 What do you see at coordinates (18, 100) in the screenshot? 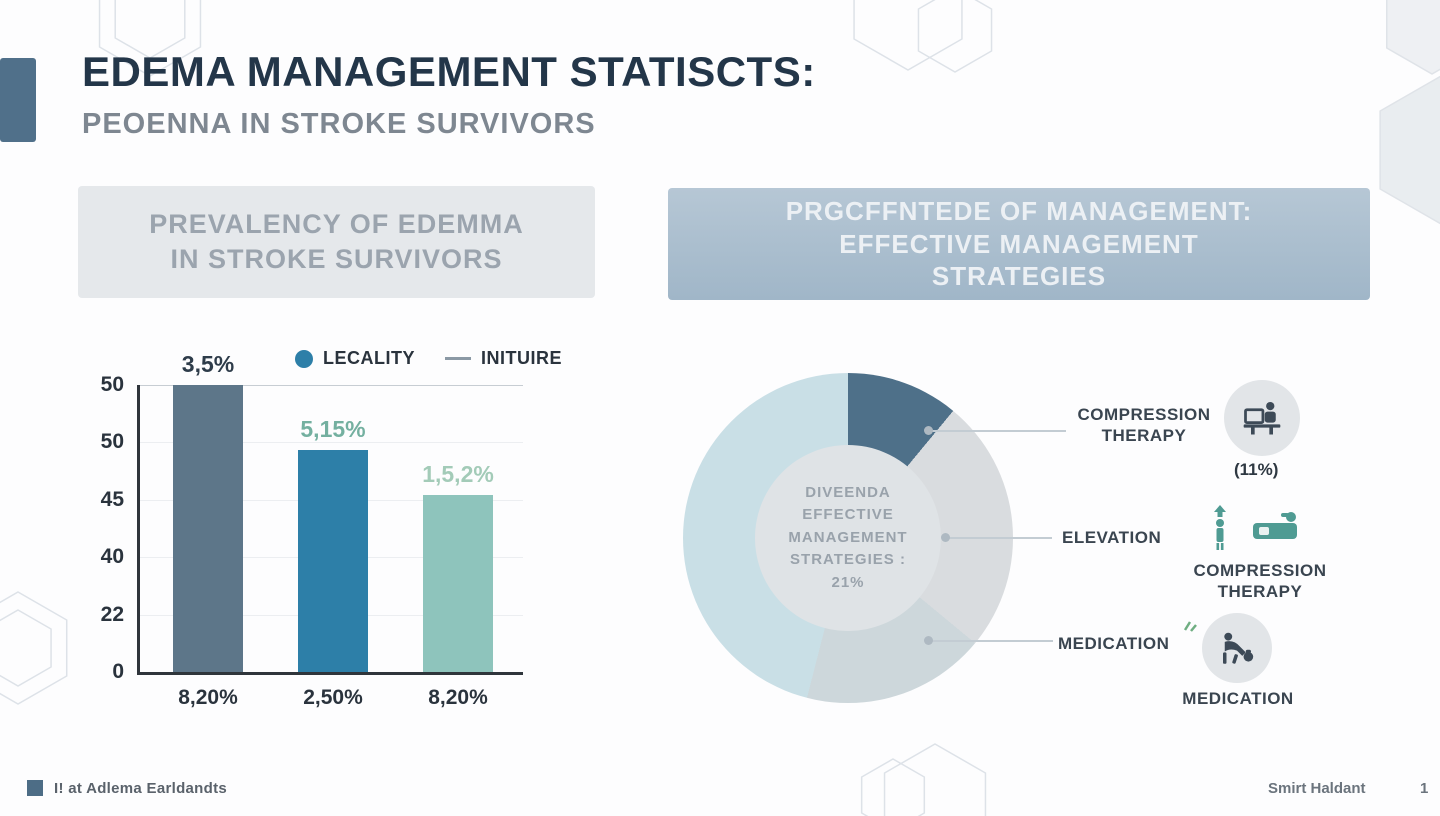
I see `accent-square` at bounding box center [18, 100].